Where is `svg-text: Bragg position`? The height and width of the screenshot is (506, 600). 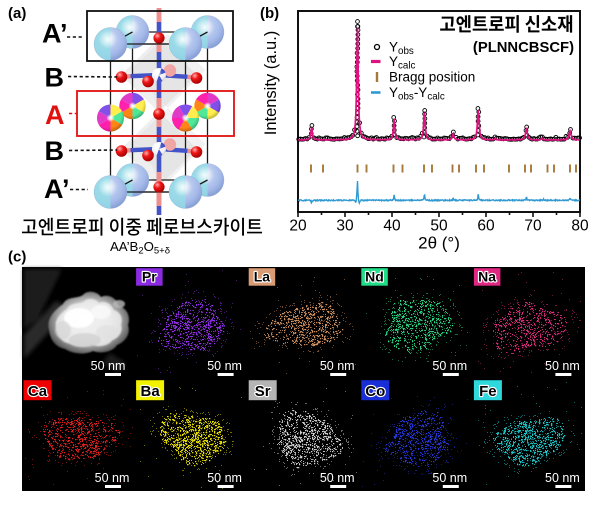
svg-text: Bragg position is located at coordinates (432, 77).